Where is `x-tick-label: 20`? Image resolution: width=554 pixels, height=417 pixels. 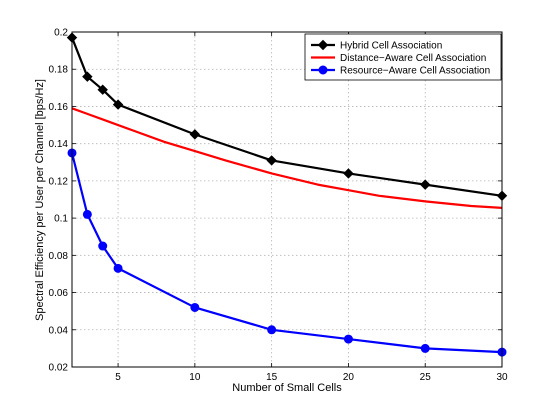
x-tick-label: 20 is located at coordinates (349, 377).